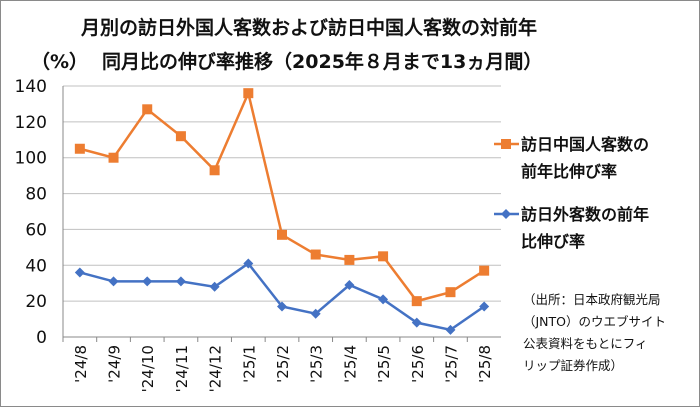 Image resolution: width=700 pixels, height=407 pixels. What do you see at coordinates (585, 228) in the screenshot?
I see `legend-item-total: 訪日外客数の前年 比伸び率` at bounding box center [585, 228].